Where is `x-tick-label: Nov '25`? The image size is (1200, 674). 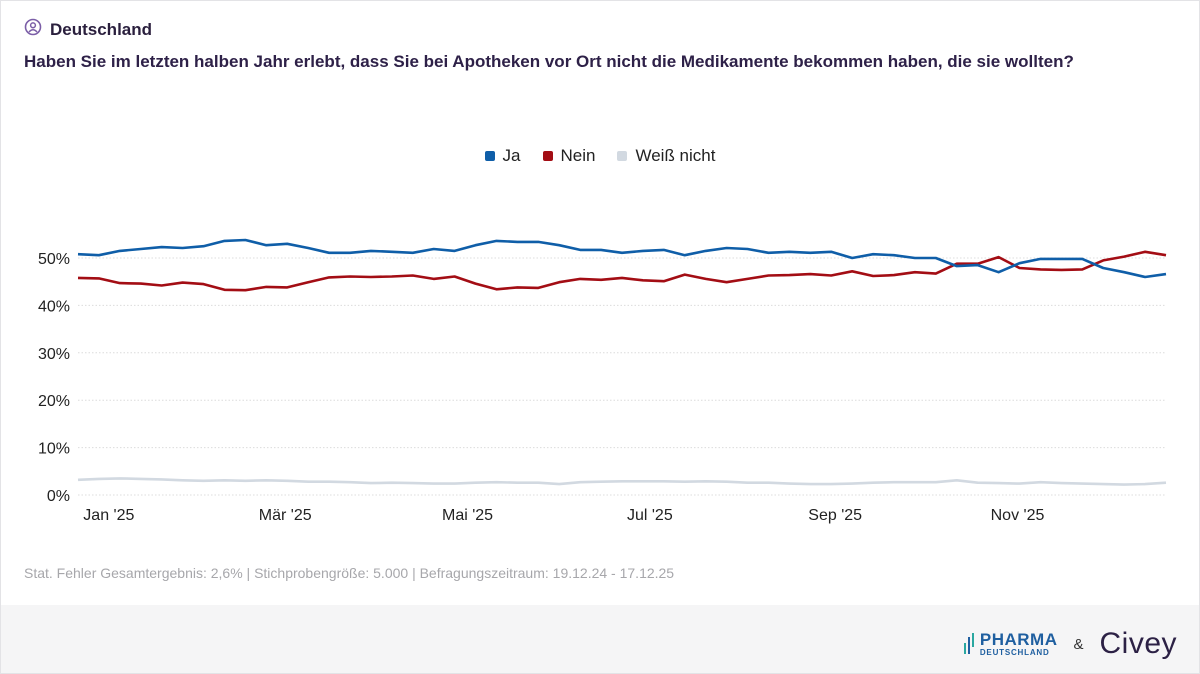 x-tick-label: Nov '25 is located at coordinates (1018, 515).